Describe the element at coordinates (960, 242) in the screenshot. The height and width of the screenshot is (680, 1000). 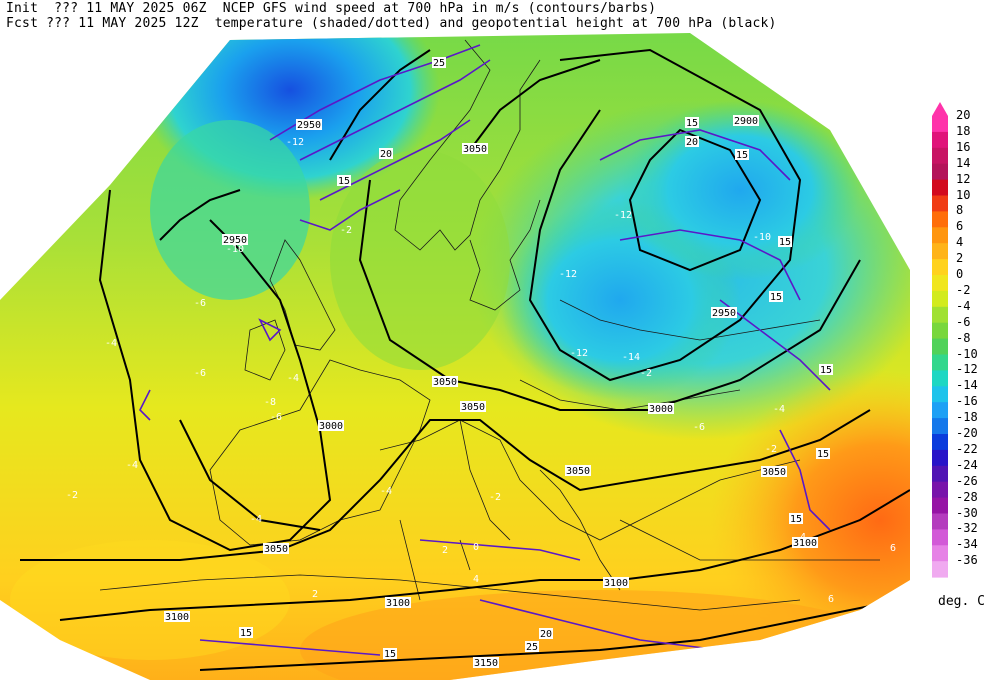
I see `colorbar-tick-label: 4` at that location.